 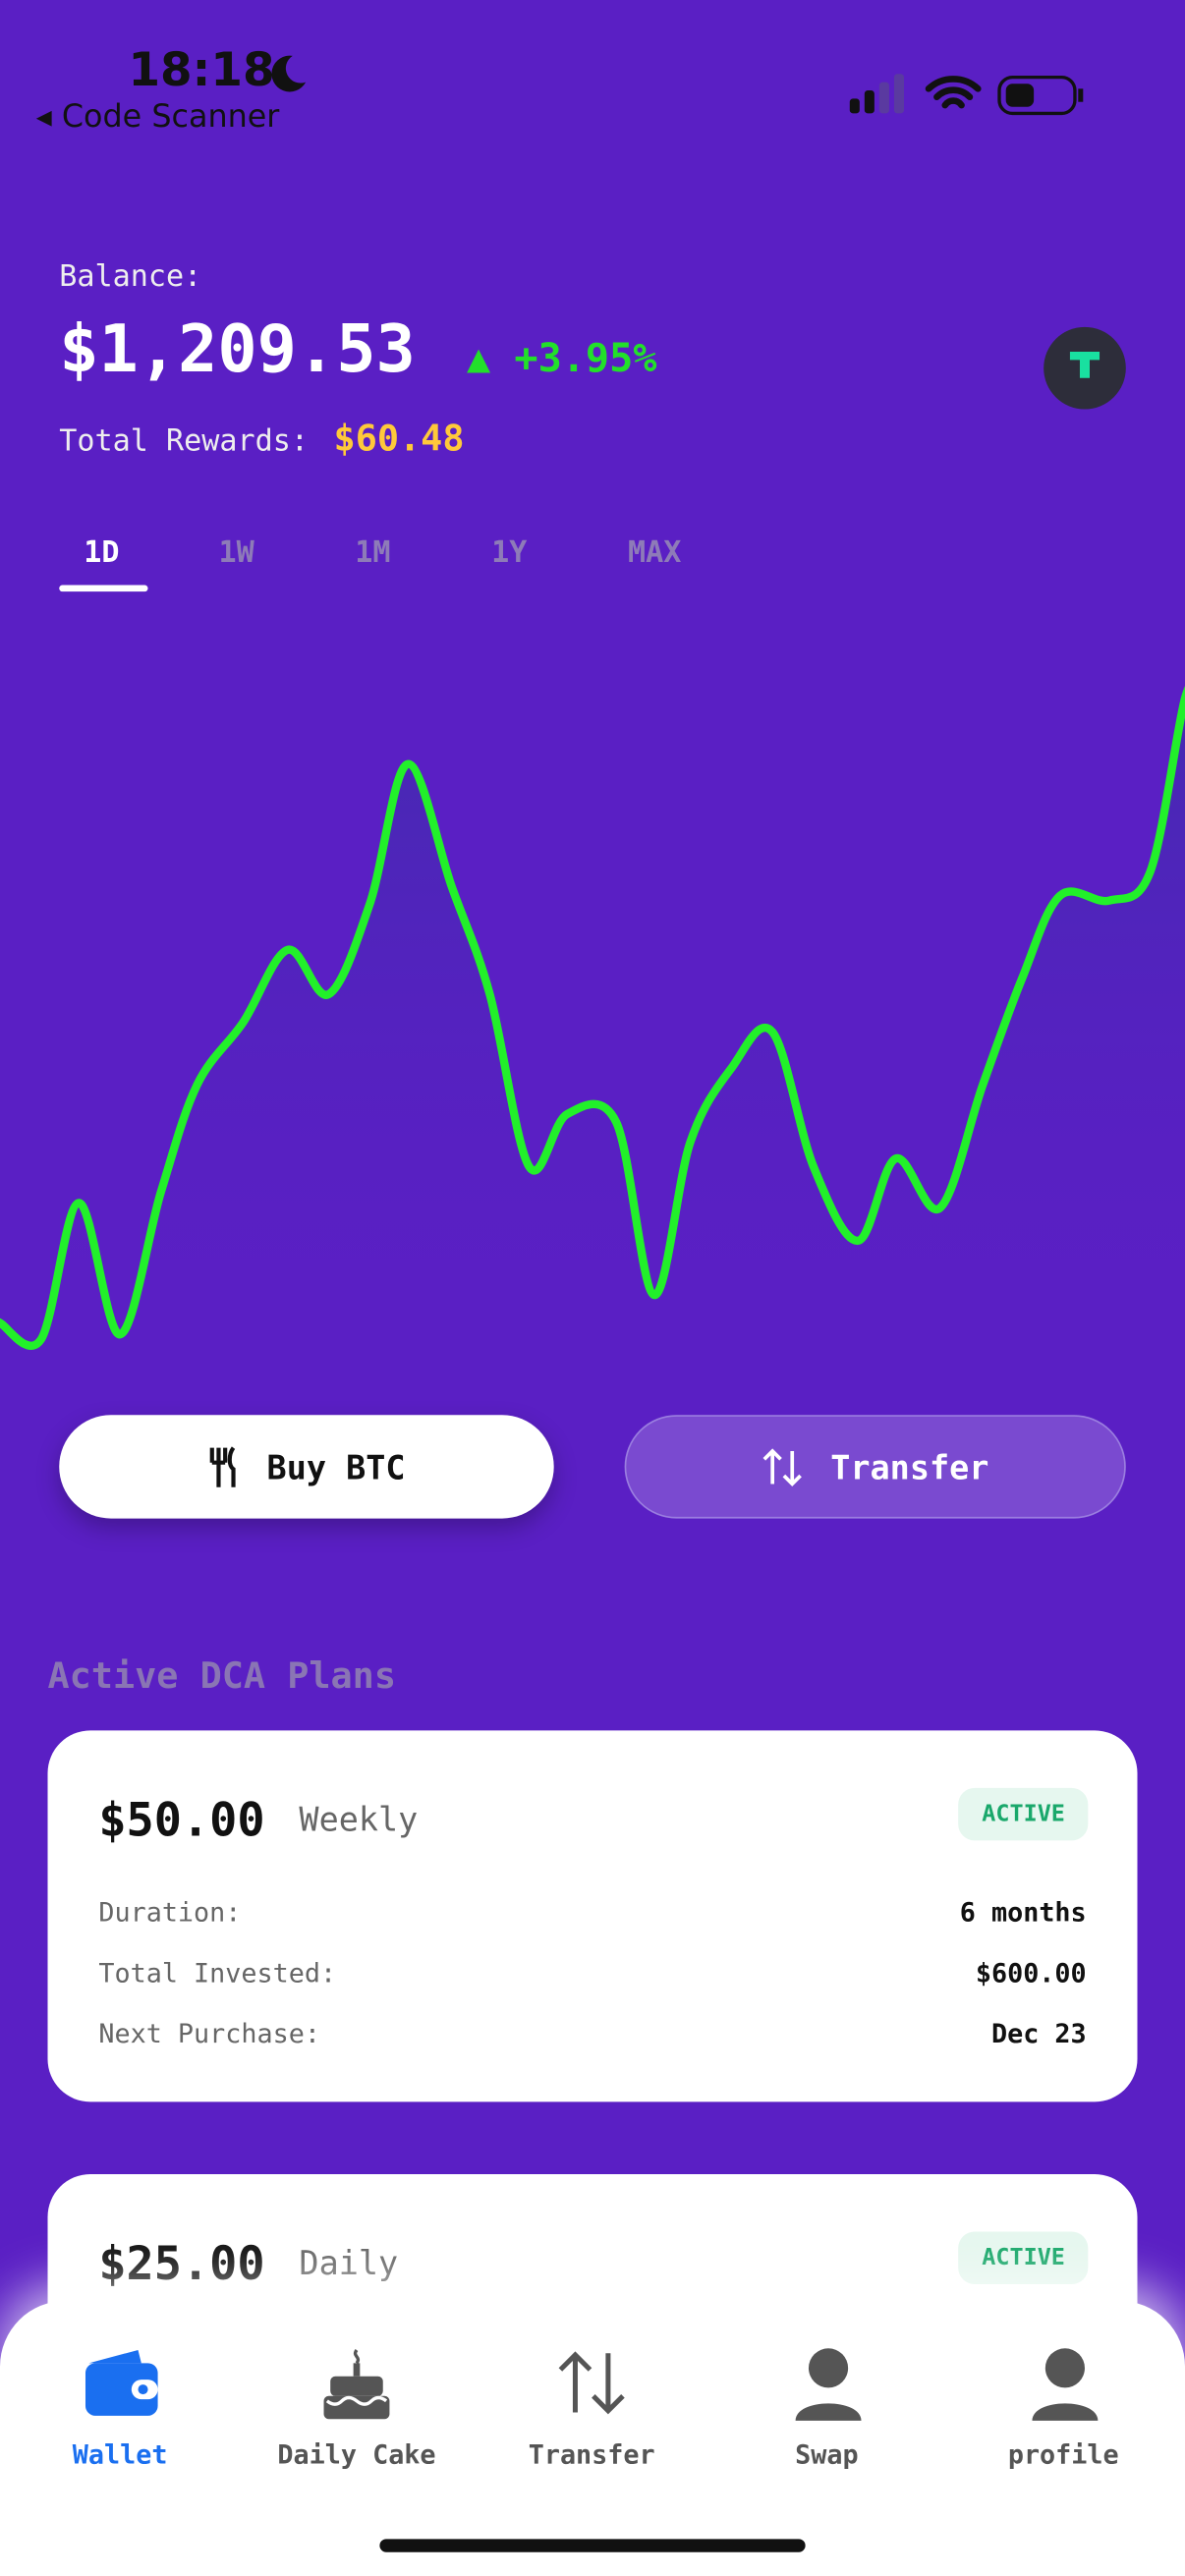 I want to click on rewards-value: $60.48, so click(x=399, y=440).